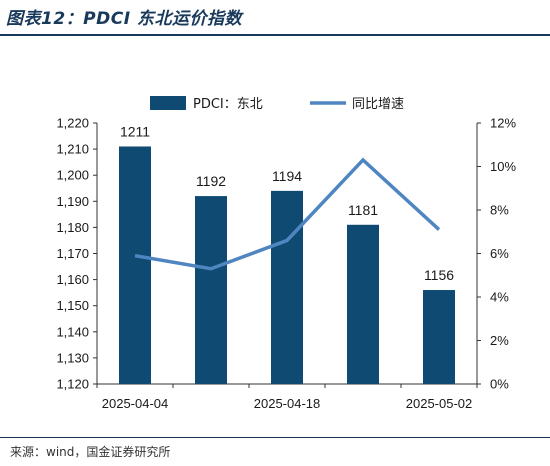  What do you see at coordinates (72, 357) in the screenshot?
I see `y-left-tick-label: 1,130` at bounding box center [72, 357].